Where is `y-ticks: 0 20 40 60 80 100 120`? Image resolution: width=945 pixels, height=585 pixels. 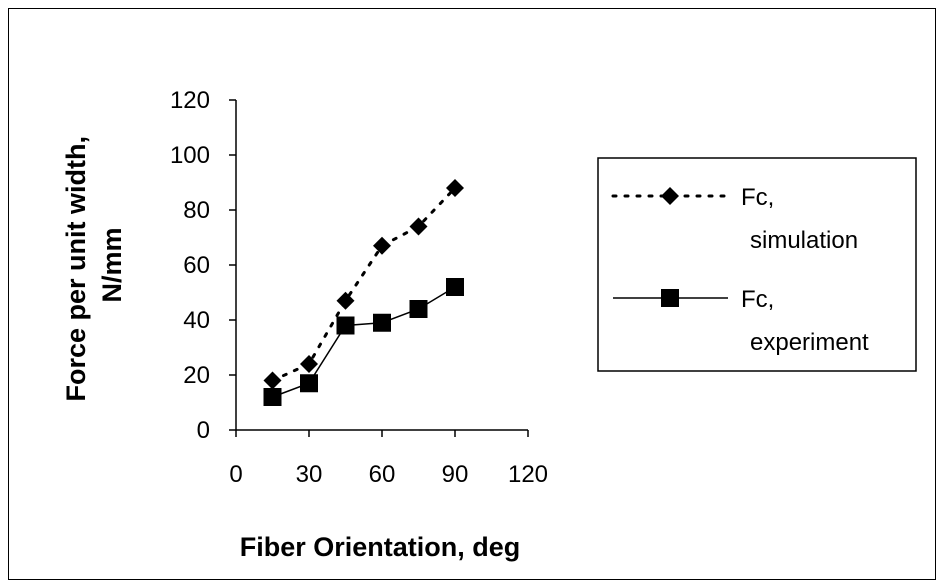 y-ticks: 0 20 40 60 80 100 120 is located at coordinates (203, 265).